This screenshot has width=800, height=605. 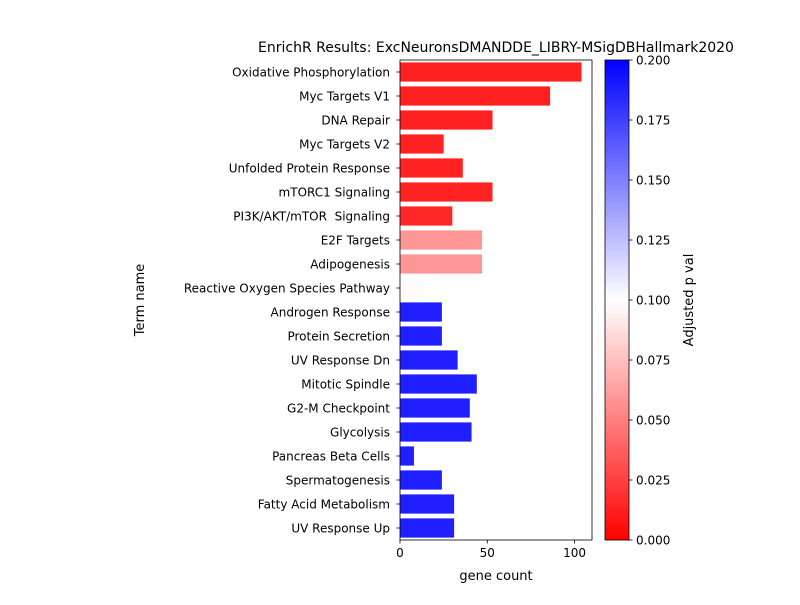 I want to click on y-tick-label: Oxidative Phosphorylation, so click(x=311, y=73).